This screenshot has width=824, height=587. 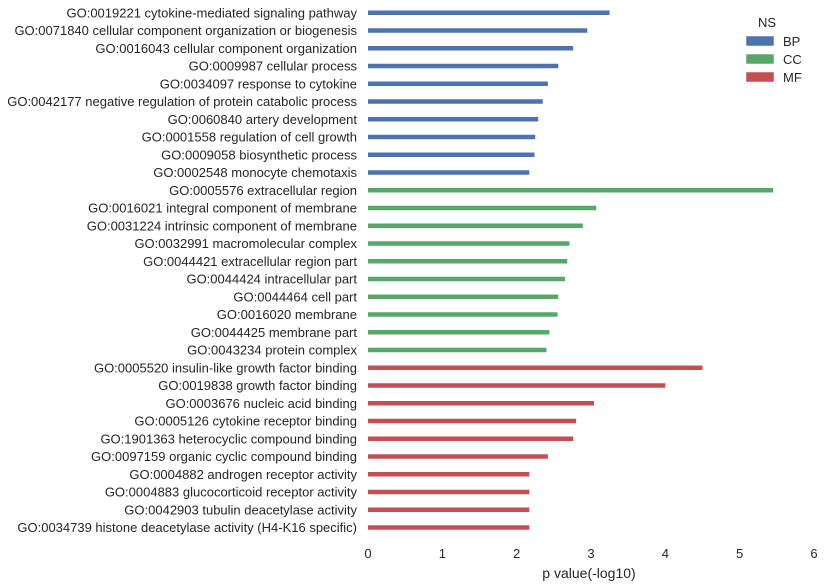 What do you see at coordinates (243, 474) in the screenshot?
I see `category-label: GO:0004882 androgen receptor activity` at bounding box center [243, 474].